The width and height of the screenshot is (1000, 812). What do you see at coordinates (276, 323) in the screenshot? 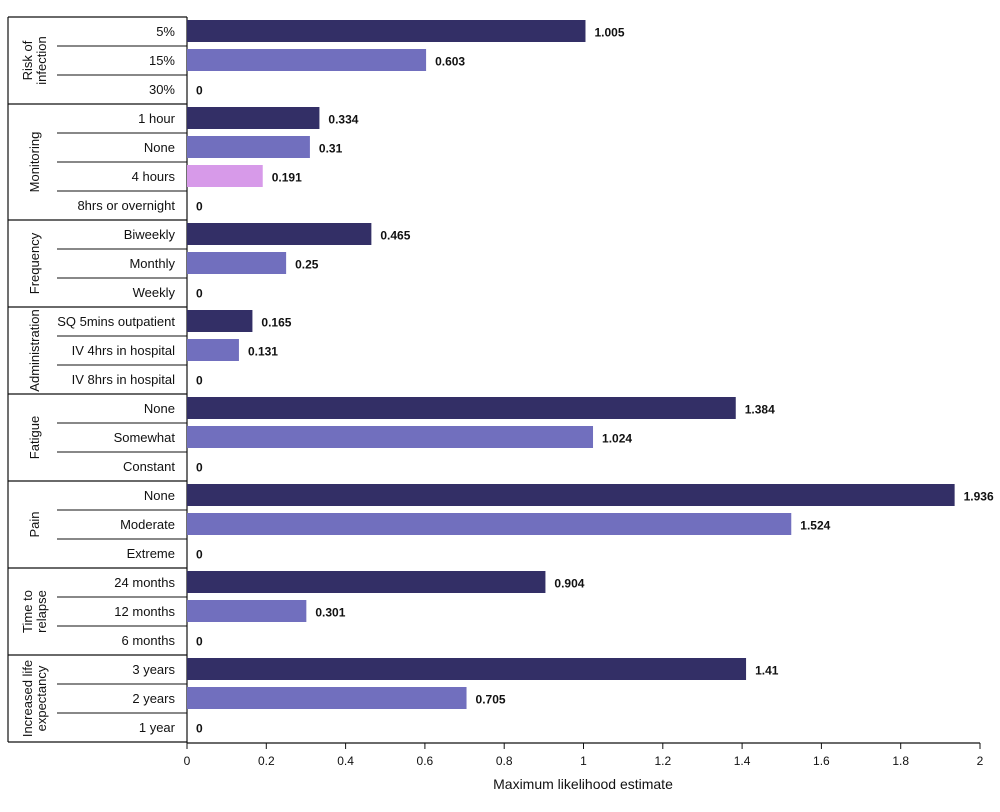
I see `data-label: 0.165` at bounding box center [276, 323].